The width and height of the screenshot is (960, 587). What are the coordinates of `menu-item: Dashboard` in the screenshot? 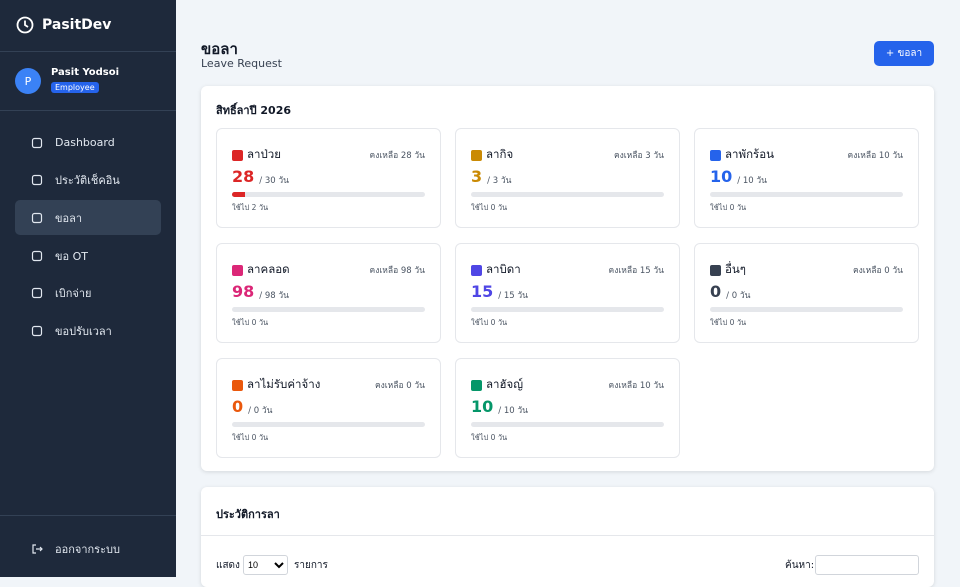 It's located at (88, 142).